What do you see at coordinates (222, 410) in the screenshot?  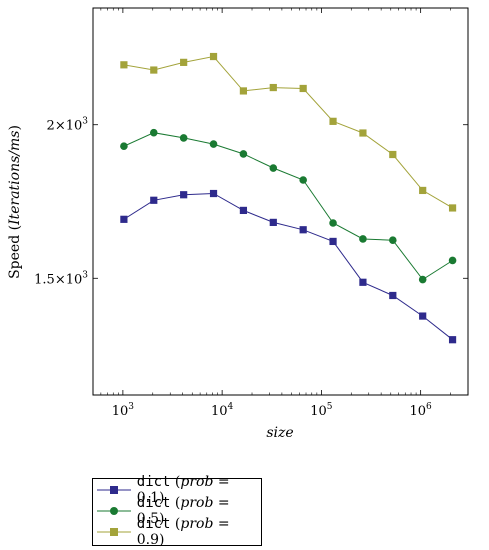 I see `x-tick-label: 104` at bounding box center [222, 410].